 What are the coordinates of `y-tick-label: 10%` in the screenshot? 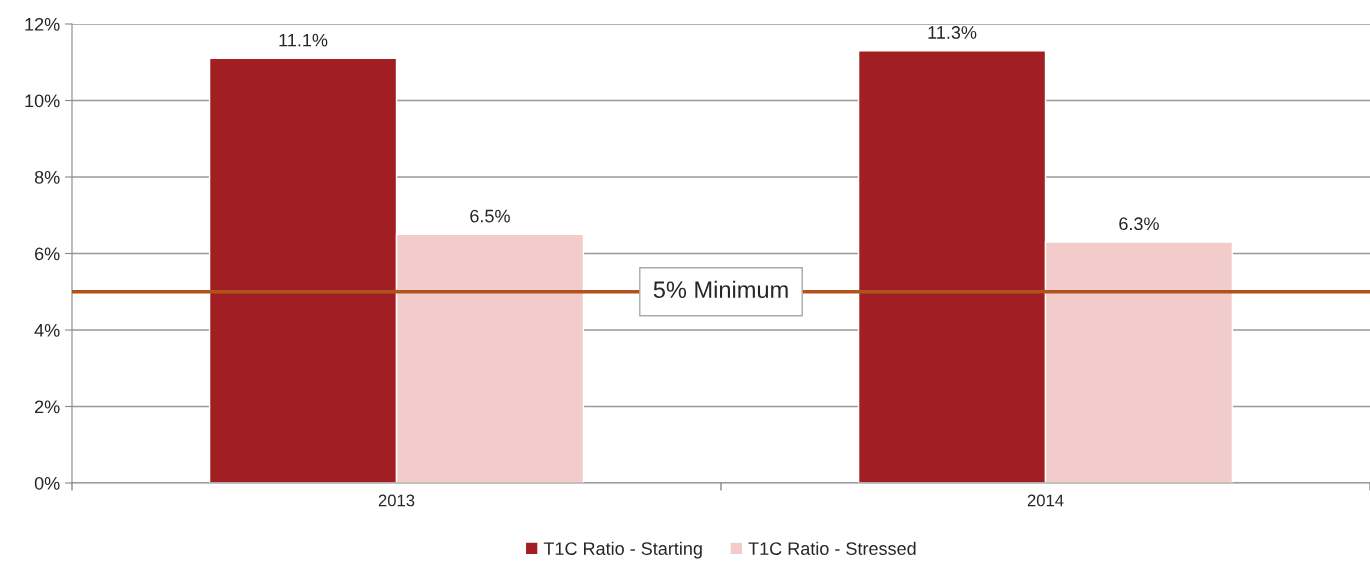 It's located at (42, 101).